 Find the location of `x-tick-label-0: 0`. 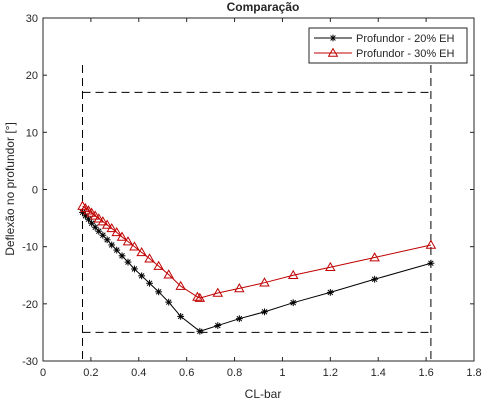

x-tick-label-0: 0 is located at coordinates (43, 373).